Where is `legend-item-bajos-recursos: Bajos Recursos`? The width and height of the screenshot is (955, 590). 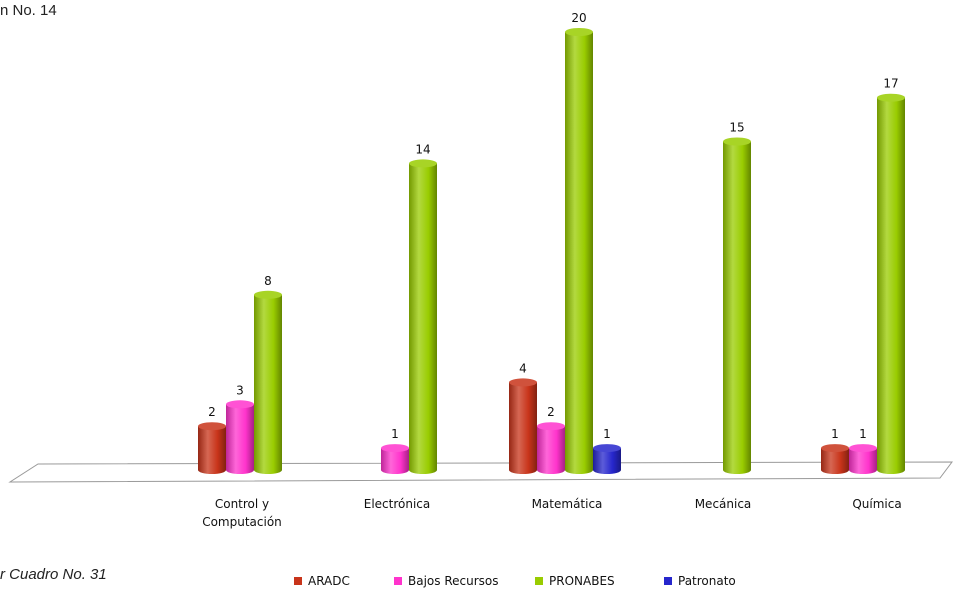 legend-item-bajos-recursos: Bajos Recursos is located at coordinates (446, 581).